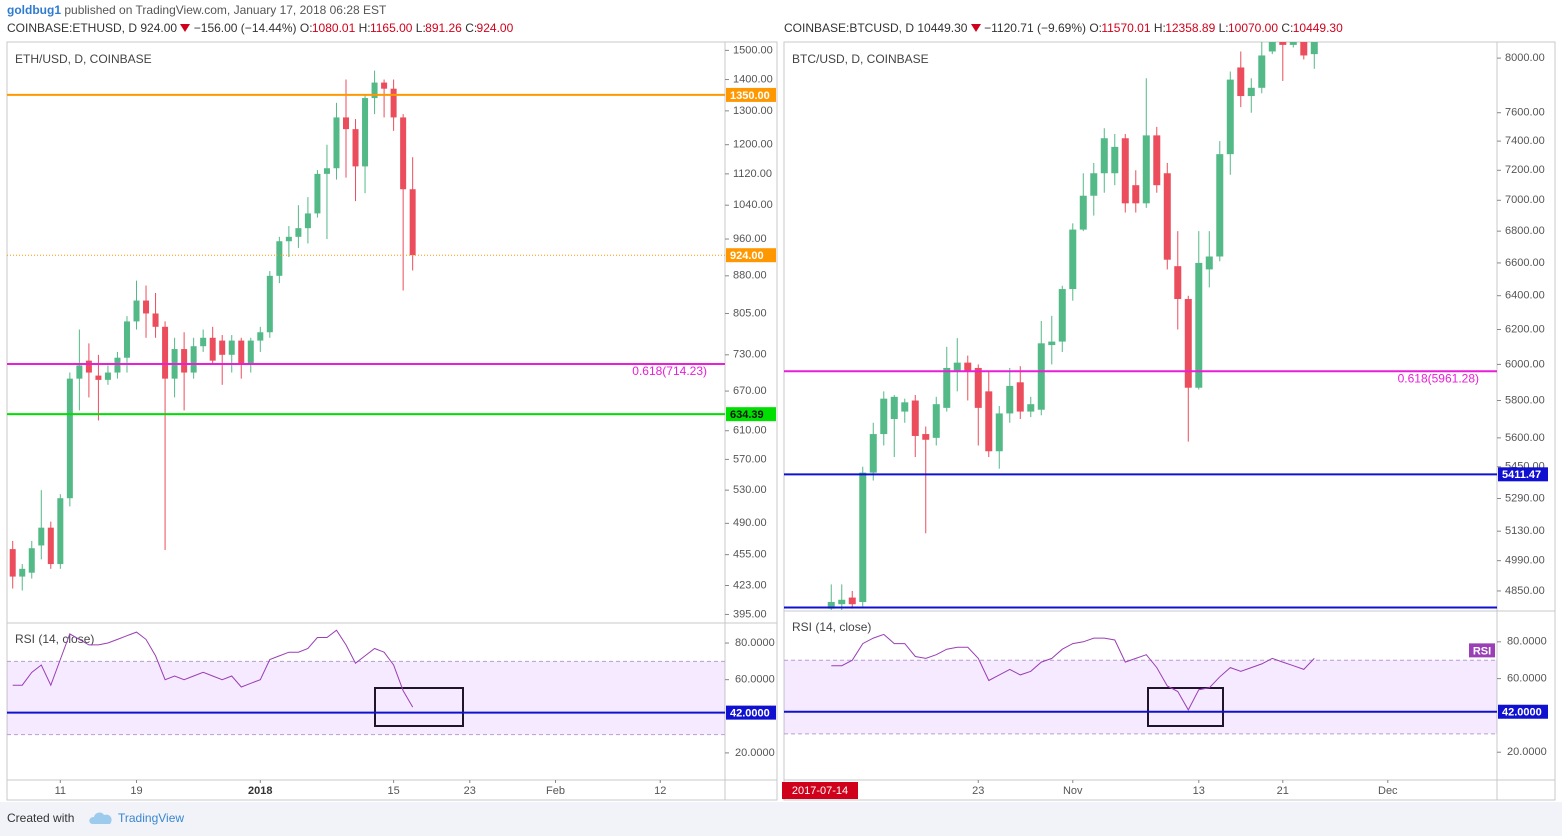 This screenshot has height=836, width=1562. What do you see at coordinates (1095, 28) in the screenshot?
I see `ohlc-label: O:` at bounding box center [1095, 28].